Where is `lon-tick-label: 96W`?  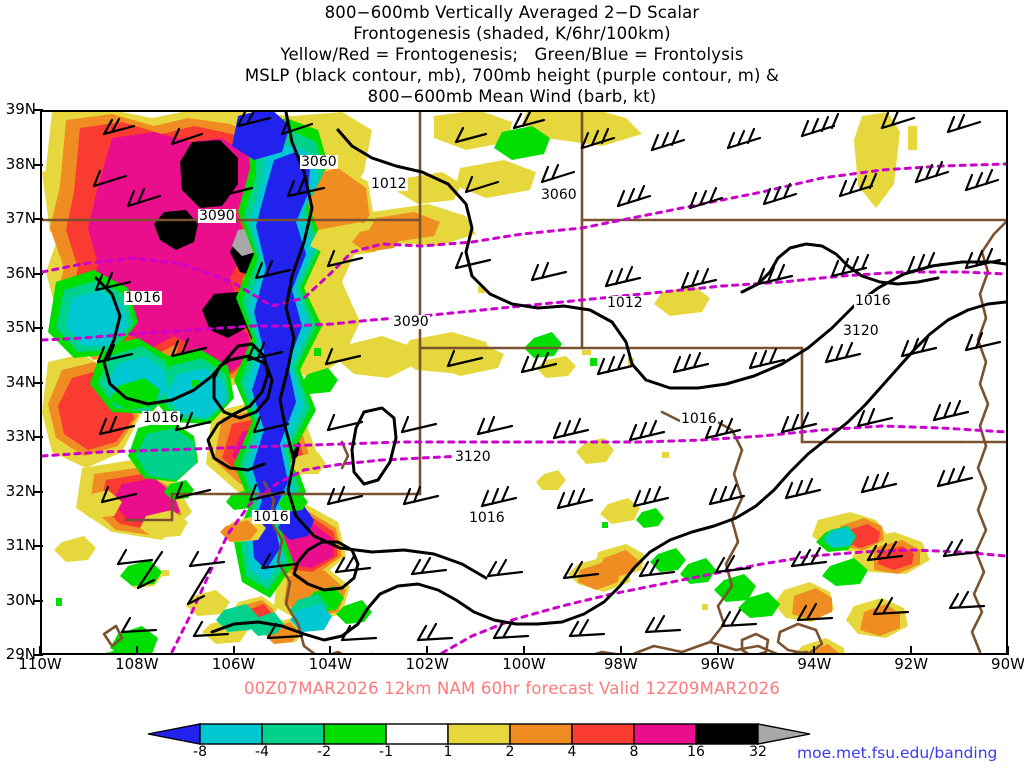
lon-tick-label: 96W is located at coordinates (717, 664).